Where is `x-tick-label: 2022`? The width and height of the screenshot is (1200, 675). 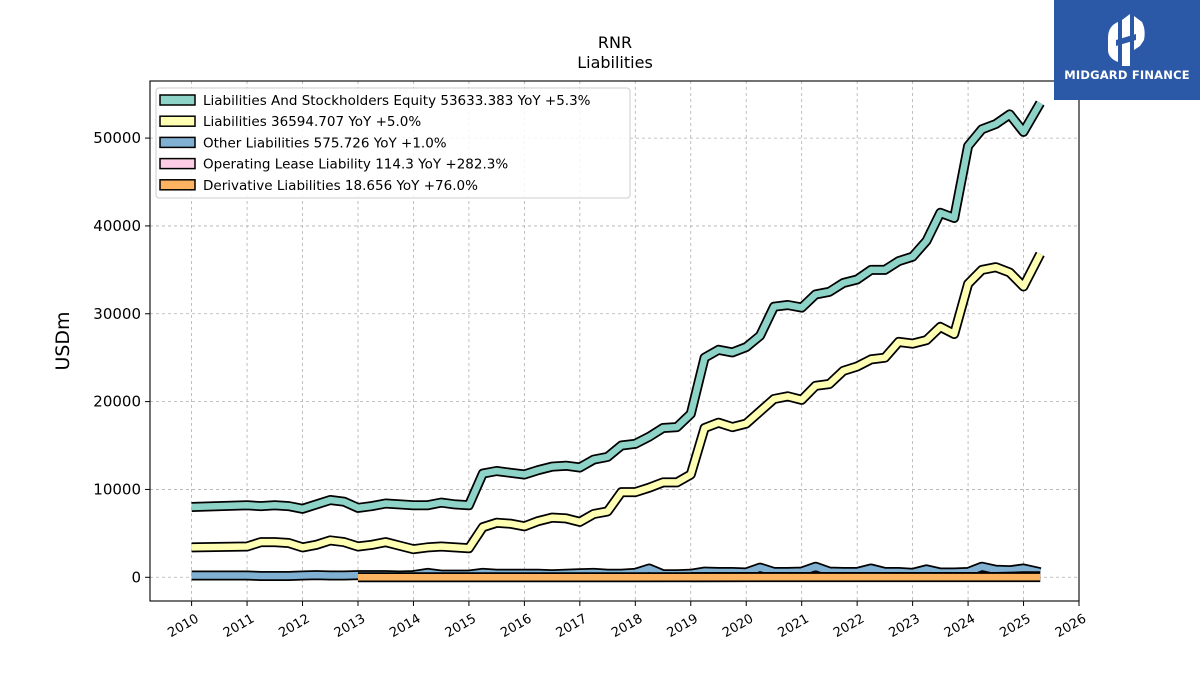
x-tick-label: 2022 is located at coordinates (849, 626).